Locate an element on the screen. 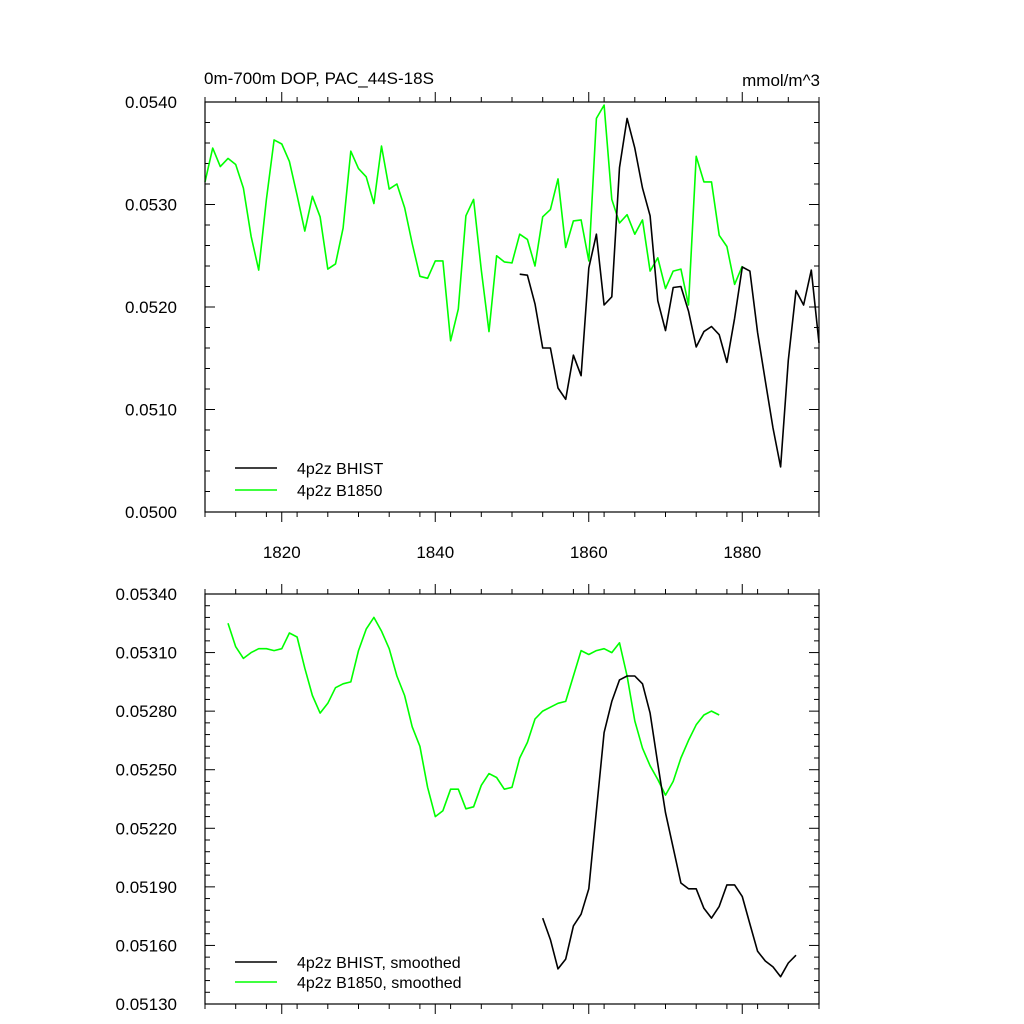  bottom-series-4p2z-bhist-smoothed is located at coordinates (669, 826).